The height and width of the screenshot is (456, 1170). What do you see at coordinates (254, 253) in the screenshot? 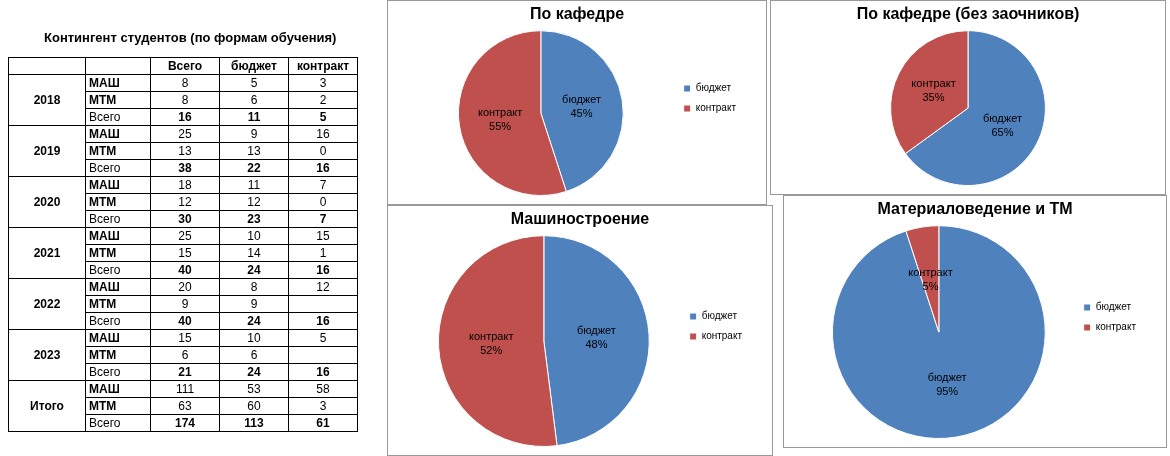
I see `data-label: 14` at bounding box center [254, 253].